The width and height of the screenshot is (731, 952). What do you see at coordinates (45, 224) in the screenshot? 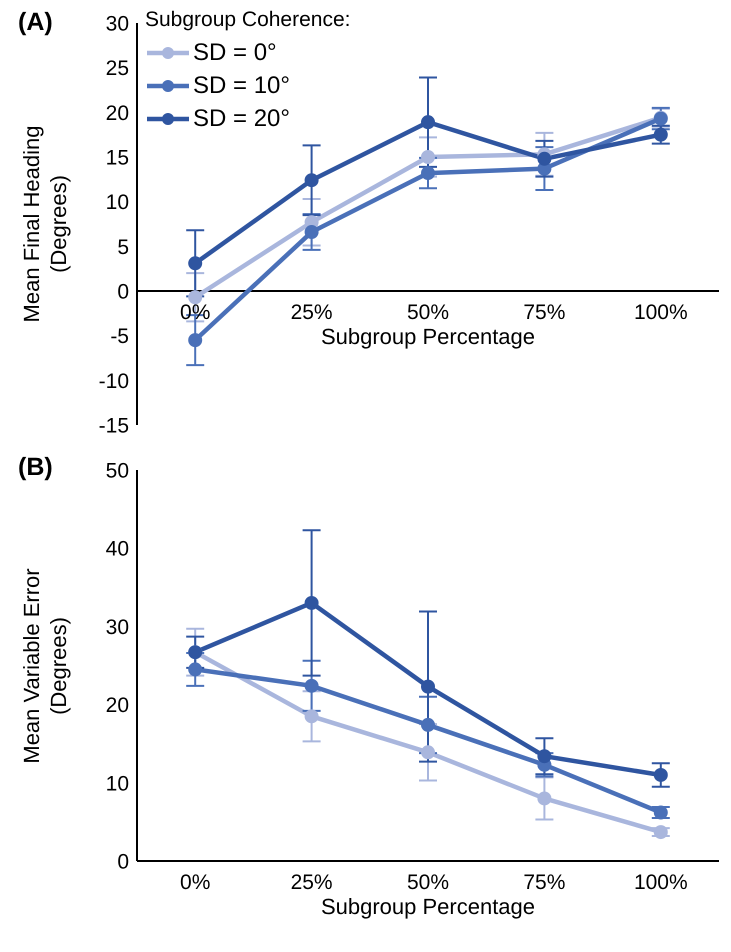
I see `y-axis-title: Mean Final Heading (Degrees)` at bounding box center [45, 224].